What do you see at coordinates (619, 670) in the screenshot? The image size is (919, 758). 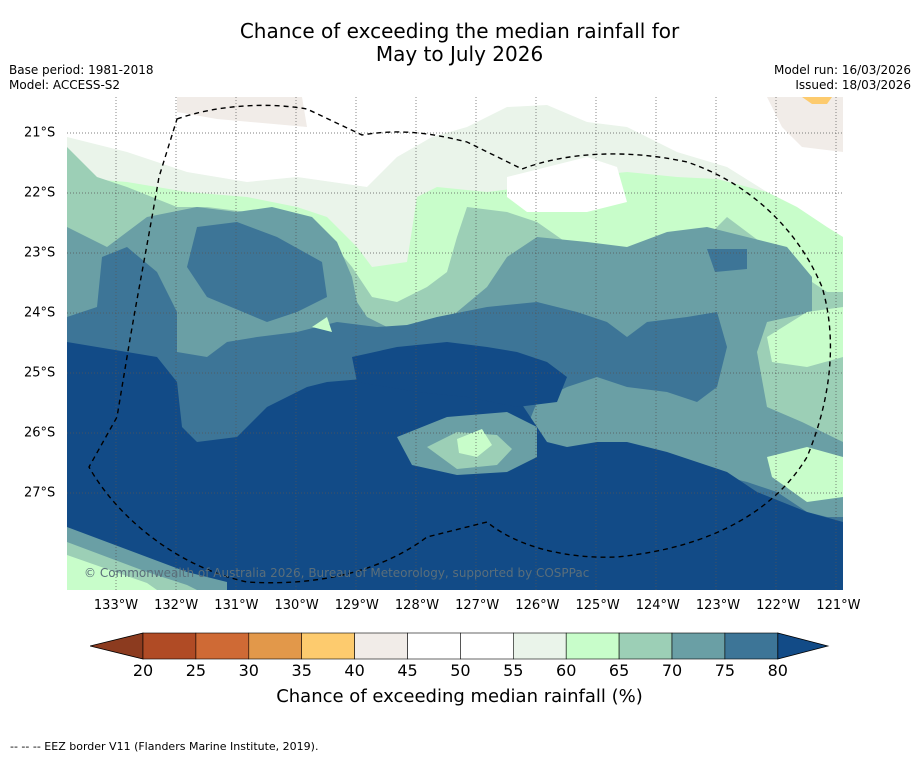 I see `colorbar-tick-label: 65` at bounding box center [619, 670].